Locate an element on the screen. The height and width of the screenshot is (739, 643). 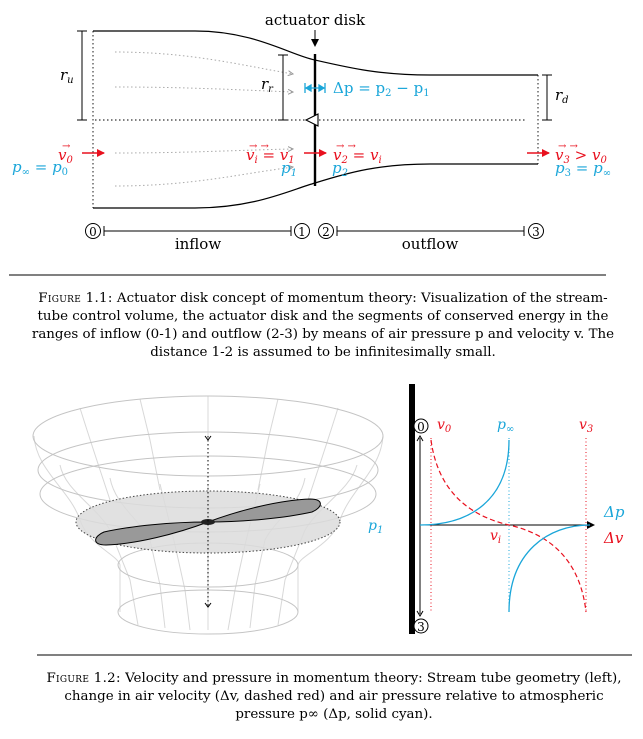
actuator-disk-label: actuator disk is located at coordinates (315, 20).